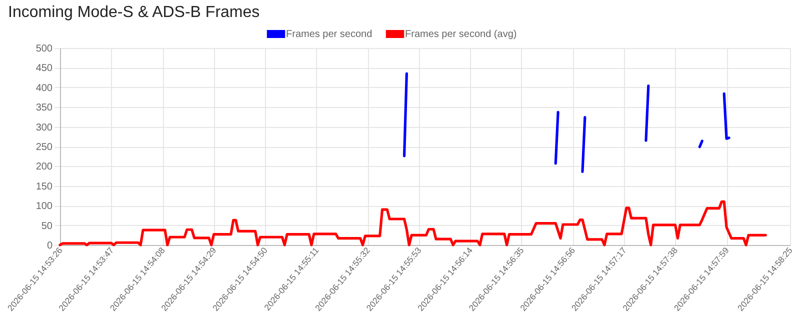 The image size is (800, 322). What do you see at coordinates (49, 246) in the screenshot?
I see `y-tick-label: 0` at bounding box center [49, 246].